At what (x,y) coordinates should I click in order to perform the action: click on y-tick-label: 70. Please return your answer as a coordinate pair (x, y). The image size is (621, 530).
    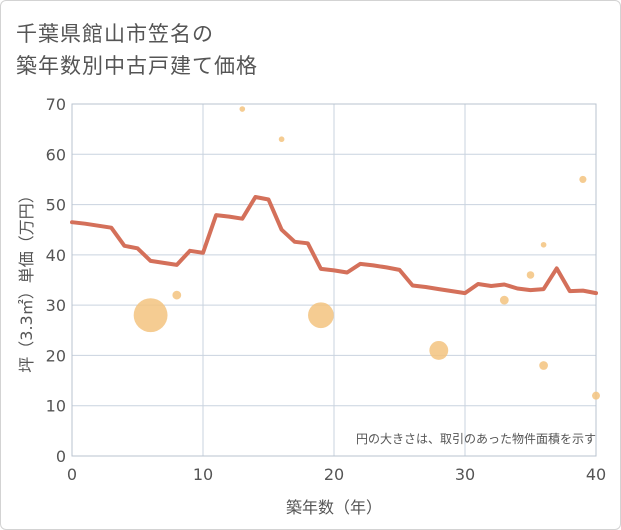
    Looking at the image, I should click on (56, 104).